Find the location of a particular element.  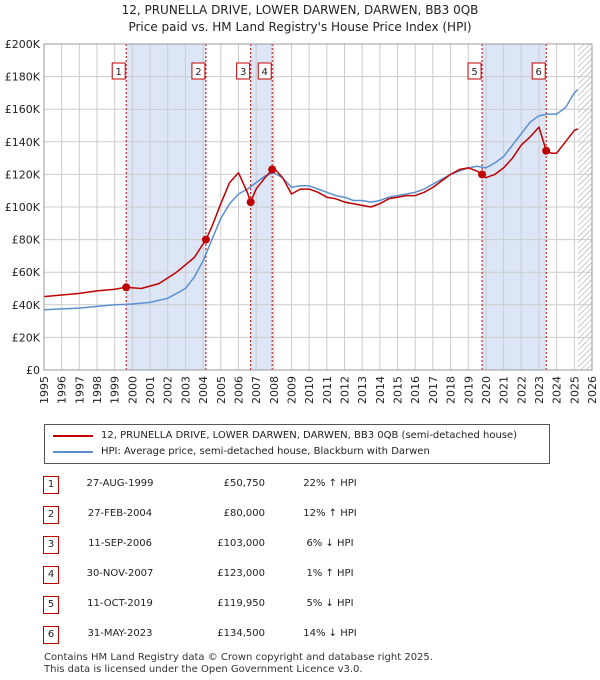

x-tick-label: 2012 is located at coordinates (345, 390).